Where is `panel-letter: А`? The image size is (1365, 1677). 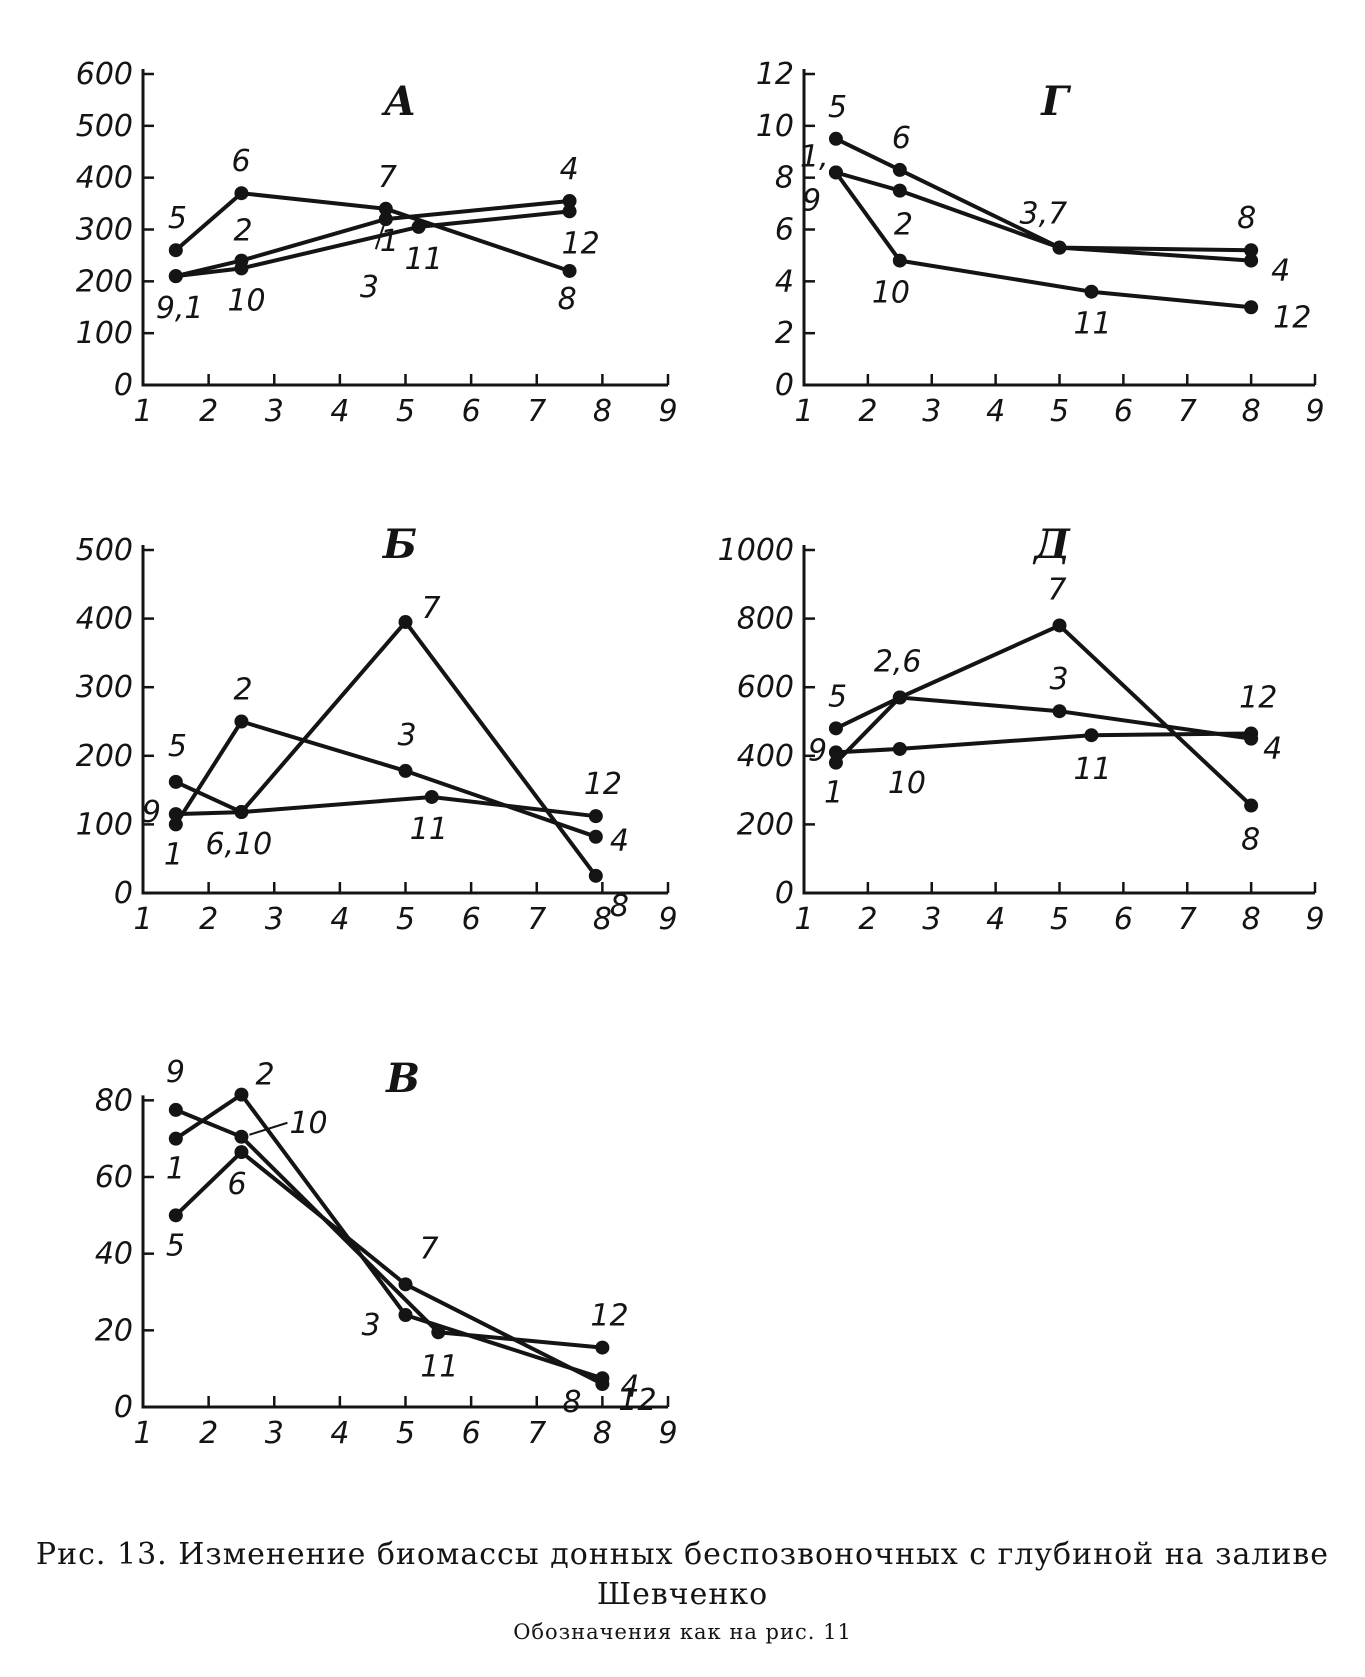 panel-letter: А is located at coordinates (399, 101).